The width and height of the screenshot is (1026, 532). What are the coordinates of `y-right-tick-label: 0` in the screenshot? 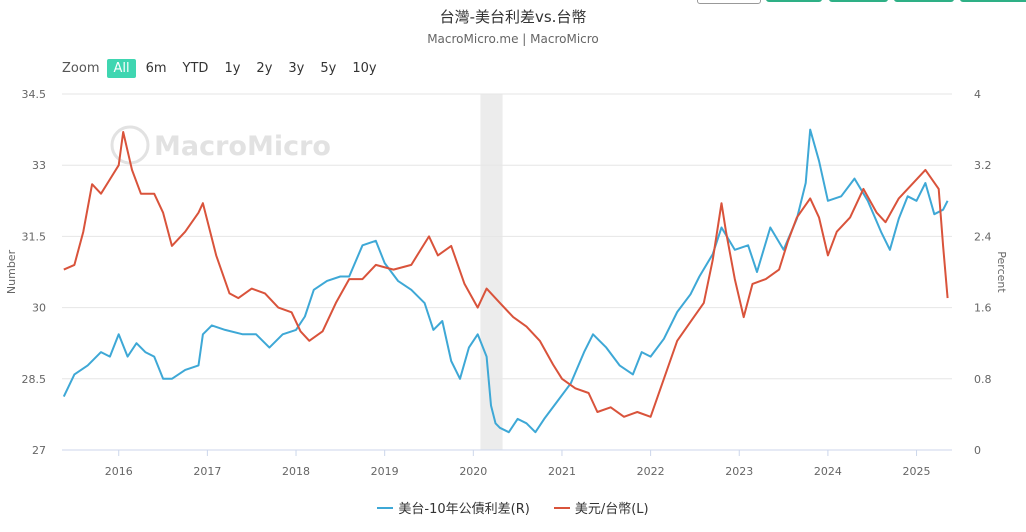 It's located at (977, 450).